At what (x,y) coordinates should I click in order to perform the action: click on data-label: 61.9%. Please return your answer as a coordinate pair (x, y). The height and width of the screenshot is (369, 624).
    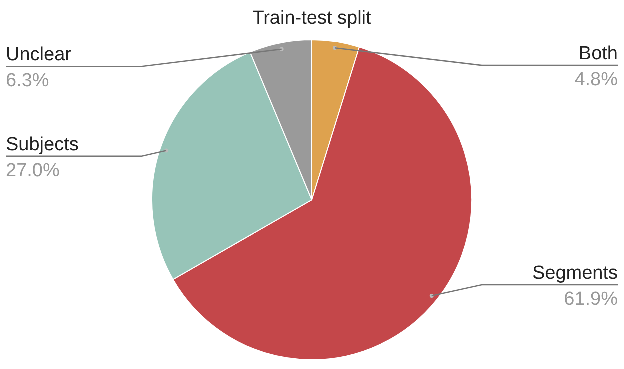
    Looking at the image, I should click on (591, 299).